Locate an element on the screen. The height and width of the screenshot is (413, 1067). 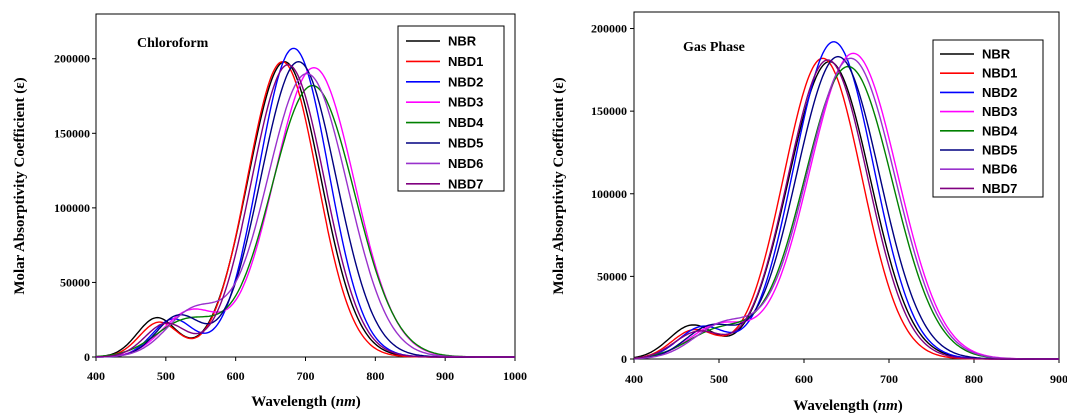
panel-title: Gas Phase is located at coordinates (714, 47).